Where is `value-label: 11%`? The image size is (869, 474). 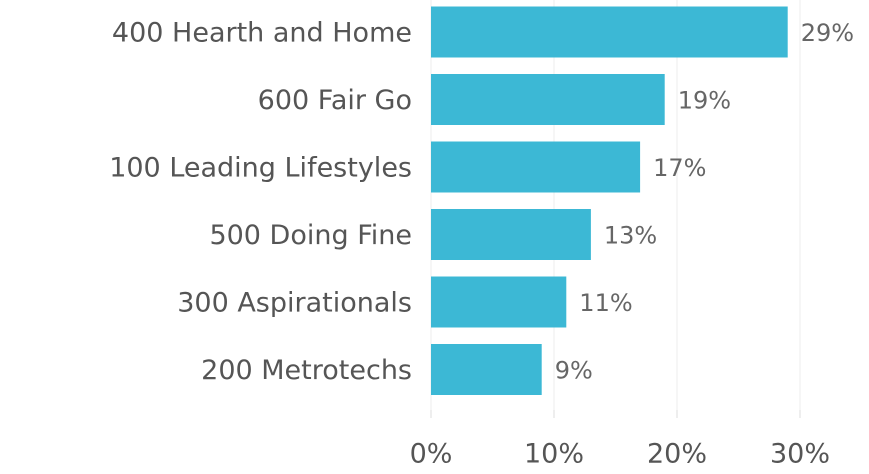
value-label: 11% is located at coordinates (605, 303).